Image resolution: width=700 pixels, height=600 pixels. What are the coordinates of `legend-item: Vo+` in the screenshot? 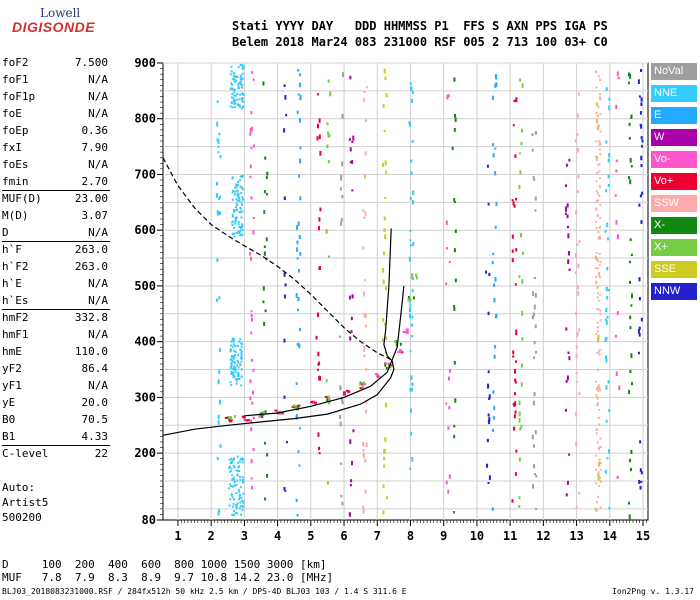 It's located at (674, 181).